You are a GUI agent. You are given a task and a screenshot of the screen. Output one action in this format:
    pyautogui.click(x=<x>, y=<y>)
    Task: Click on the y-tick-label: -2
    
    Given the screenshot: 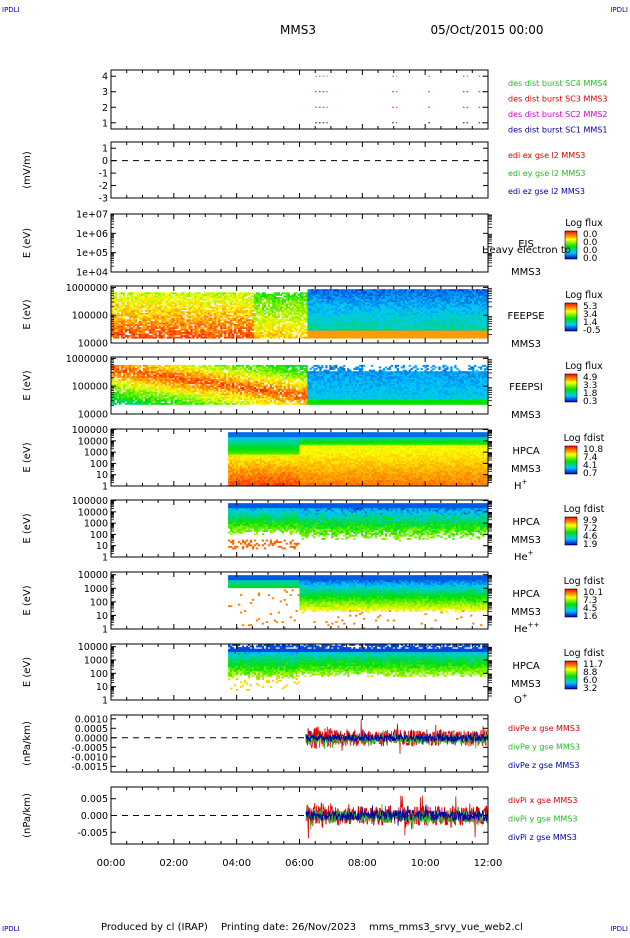 What is the action you would take?
    pyautogui.click(x=103, y=186)
    